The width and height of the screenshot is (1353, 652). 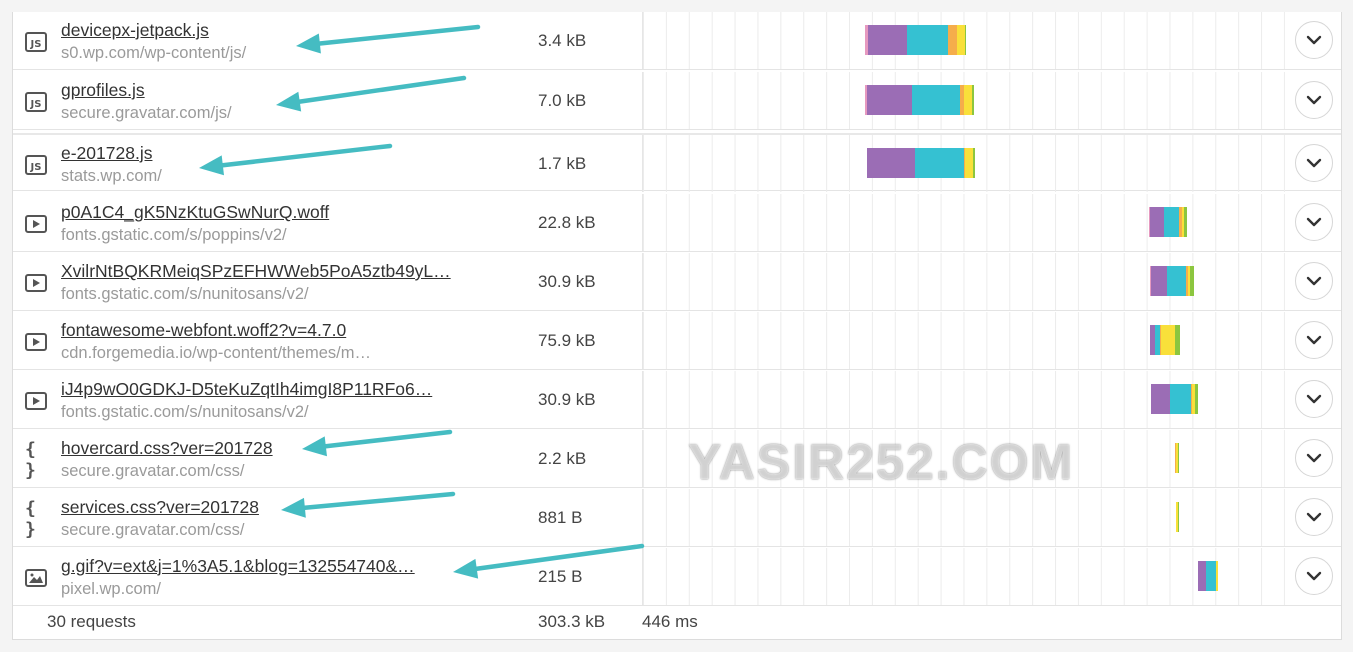 I want to click on resource-path: s0.wp.com/wp-content/js/, so click(x=154, y=53).